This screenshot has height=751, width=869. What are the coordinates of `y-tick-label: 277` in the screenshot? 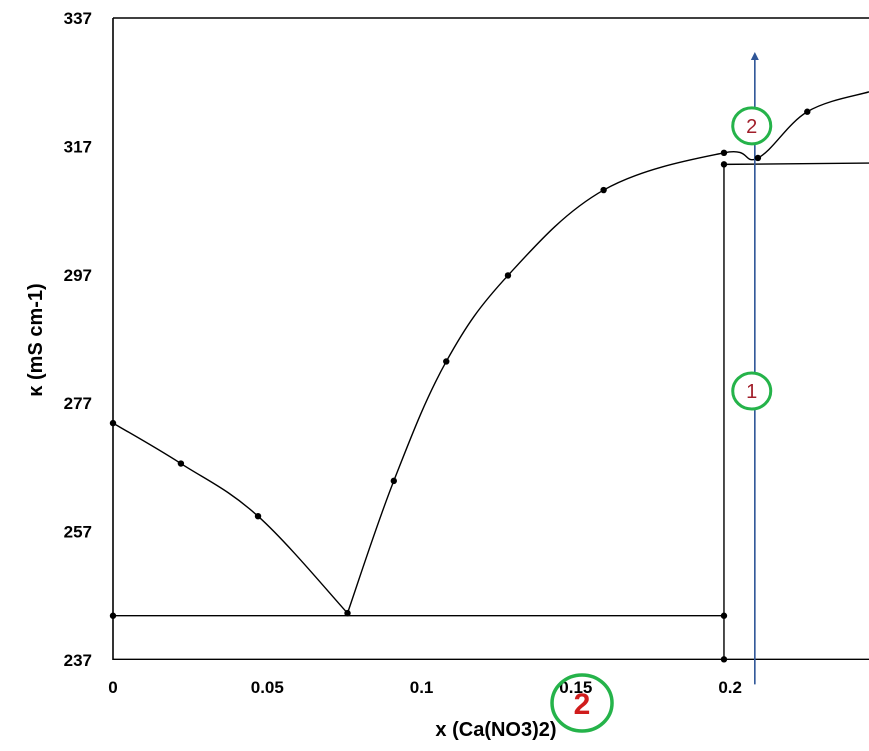 It's located at (78, 403).